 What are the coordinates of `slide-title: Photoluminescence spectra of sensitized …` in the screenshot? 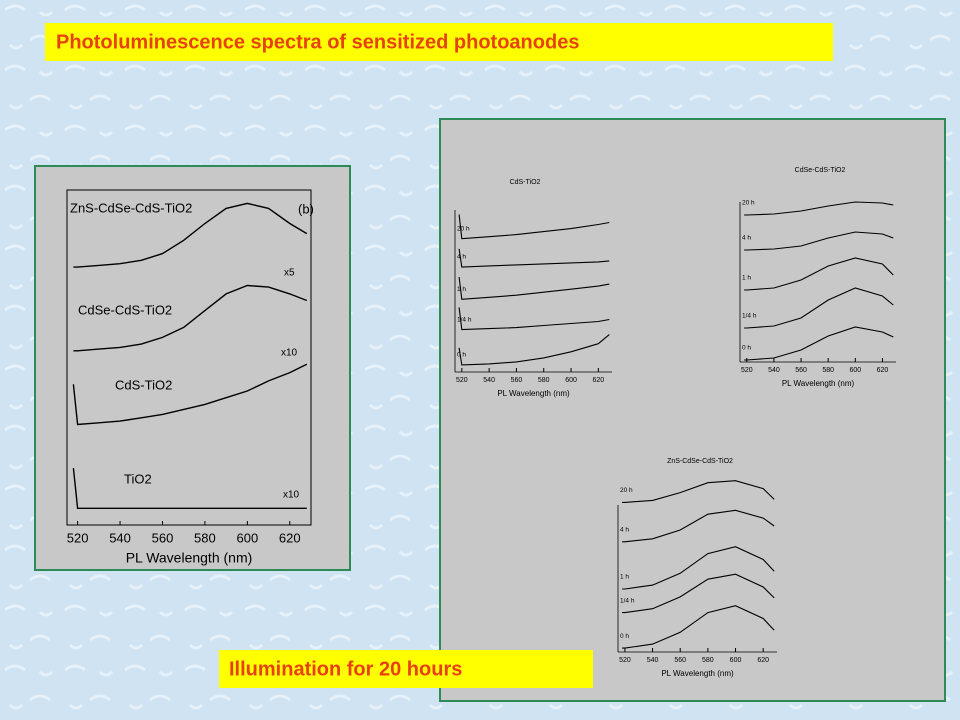 It's located at (317, 42).